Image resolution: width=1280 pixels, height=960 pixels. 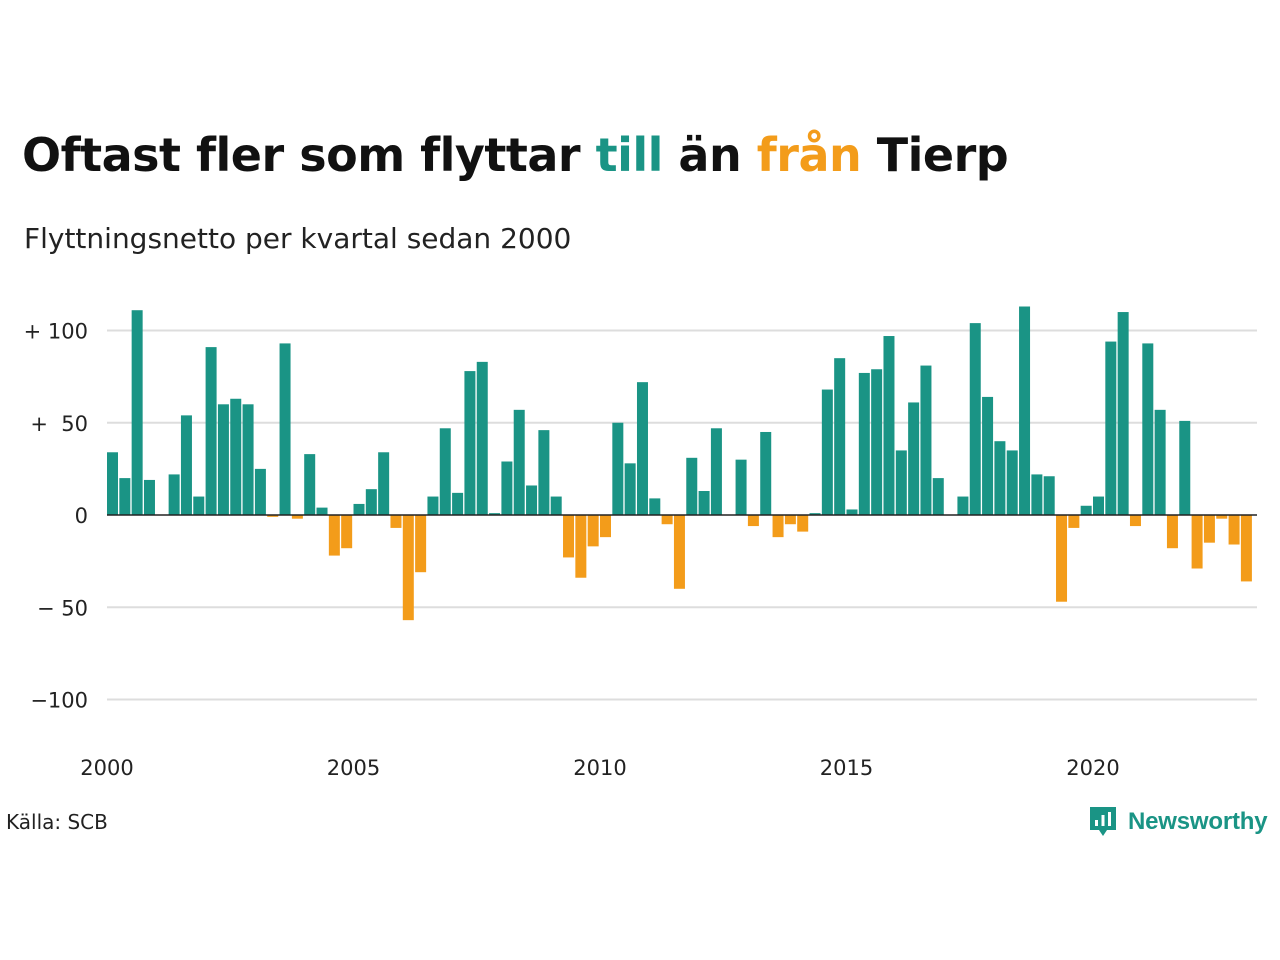 I want to click on x-tick-label: 2020, so click(x=1092, y=768).